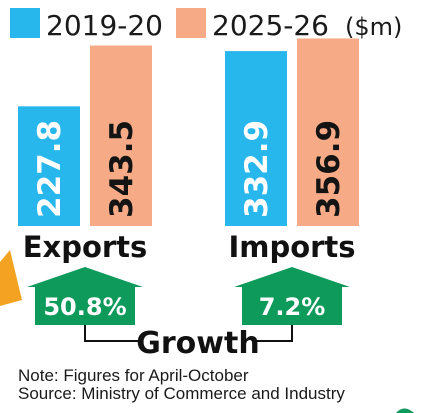 The width and height of the screenshot is (425, 413). Describe the element at coordinates (50, 169) in the screenshot. I see `bar-value-exports-2019-20: 227.8` at that location.